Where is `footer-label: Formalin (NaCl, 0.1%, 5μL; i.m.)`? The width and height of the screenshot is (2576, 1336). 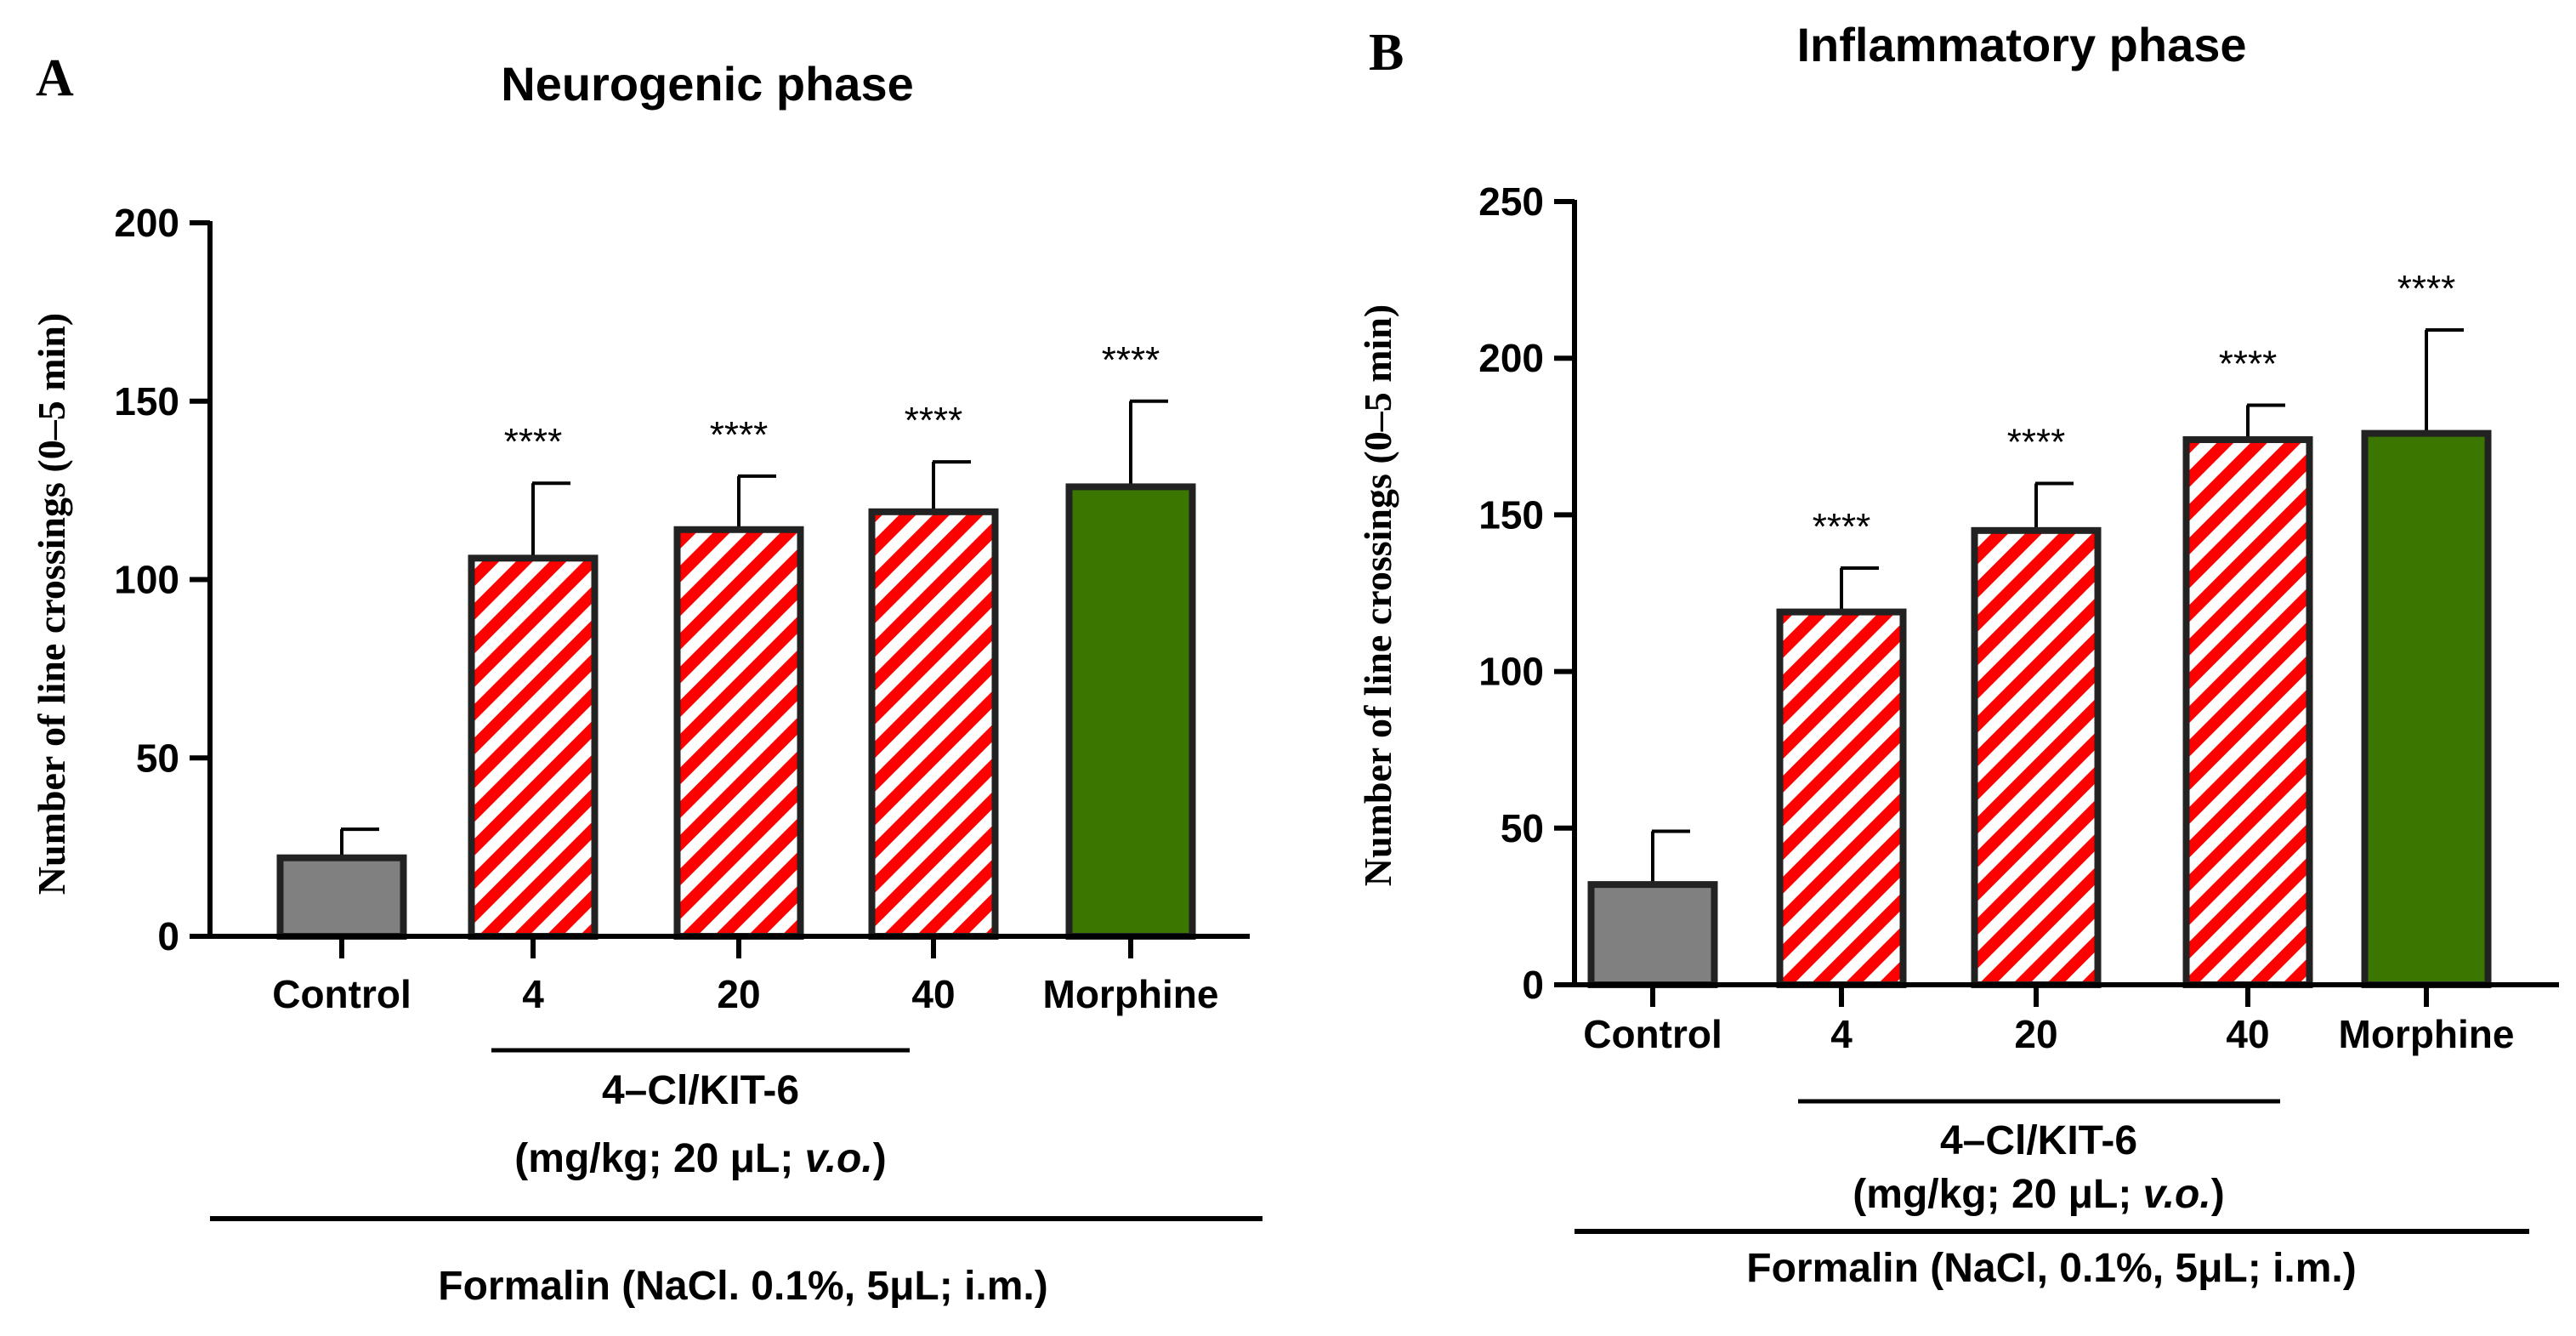 footer-label: Formalin (NaCl, 0.1%, 5μL; i.m.) is located at coordinates (2052, 1268).